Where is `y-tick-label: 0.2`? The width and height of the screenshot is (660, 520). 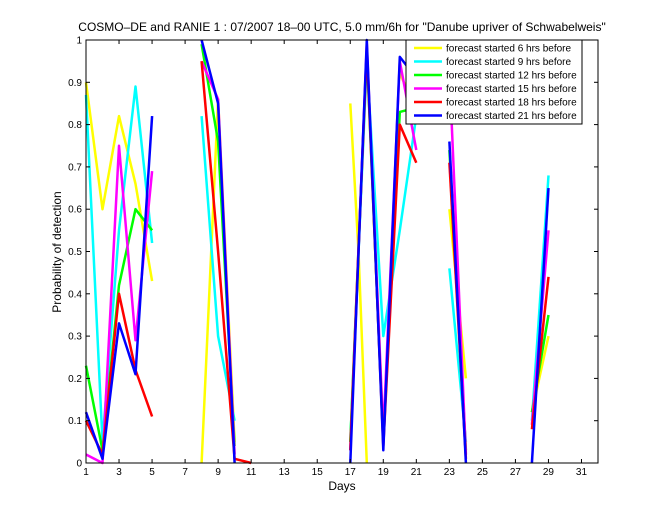 y-tick-label: 0.2 is located at coordinates (75, 379).